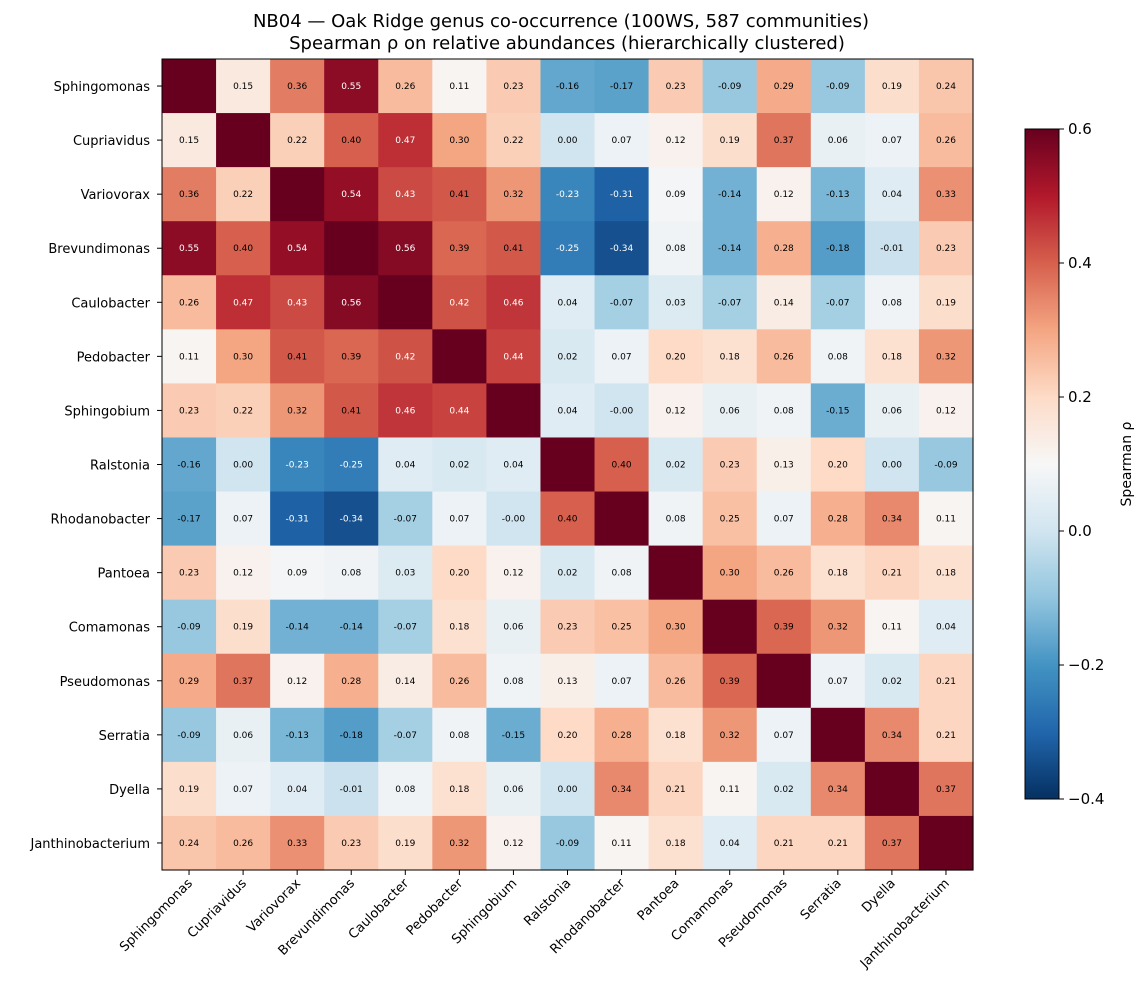  What do you see at coordinates (622, 736) in the screenshot?
I see `cell-value-label: 0.28` at bounding box center [622, 736].